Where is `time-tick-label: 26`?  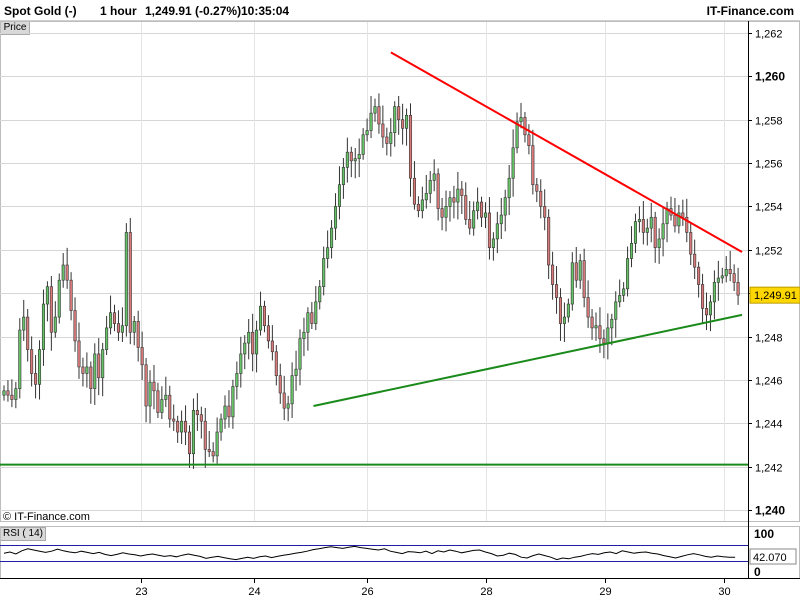 time-tick-label: 26 is located at coordinates (367, 592).